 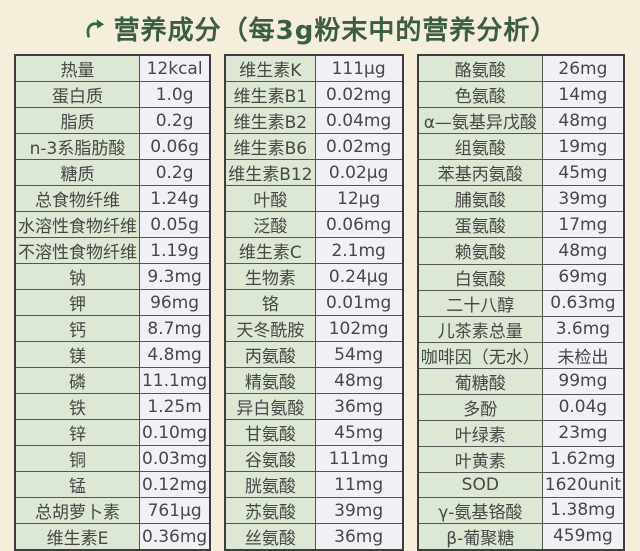 I want to click on nutrient-value-text: 23mg, so click(x=583, y=433).